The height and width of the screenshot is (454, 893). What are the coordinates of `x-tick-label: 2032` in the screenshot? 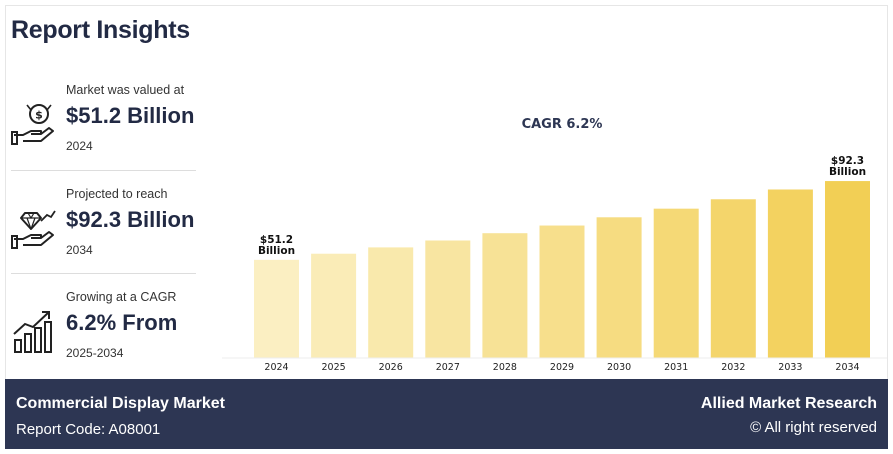 It's located at (733, 367).